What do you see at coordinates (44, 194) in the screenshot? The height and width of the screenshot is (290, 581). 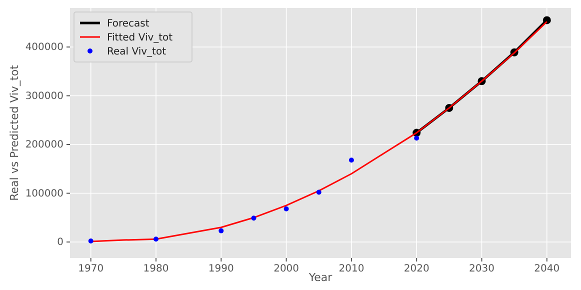 I see `y-tick-label: 100000` at bounding box center [44, 194].